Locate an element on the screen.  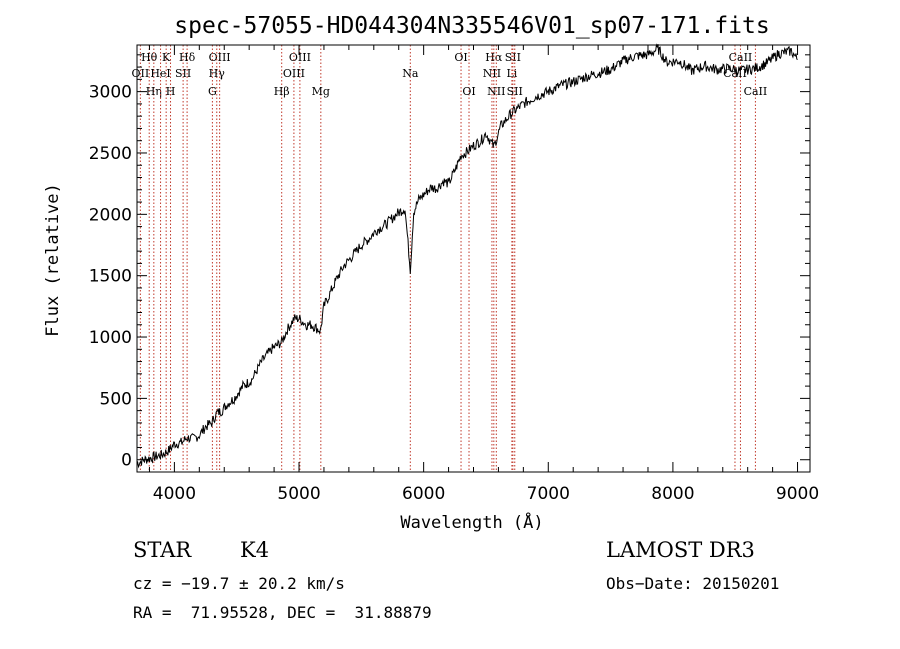
survey-label: LAMOST DR3 is located at coordinates (680, 550).